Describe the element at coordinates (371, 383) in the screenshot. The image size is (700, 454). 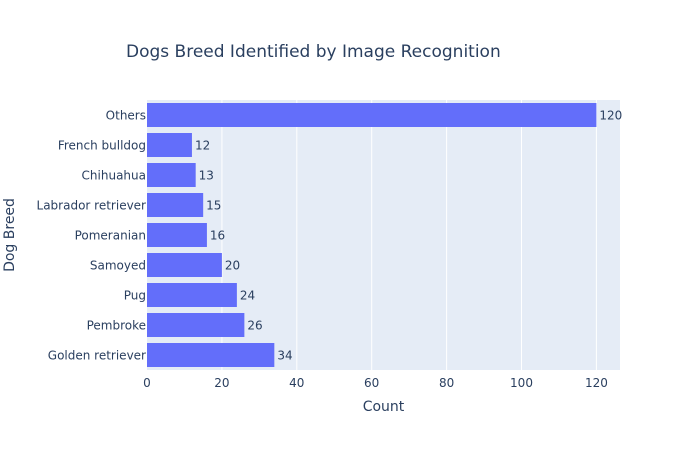
I see `x-tick-label: 60` at that location.